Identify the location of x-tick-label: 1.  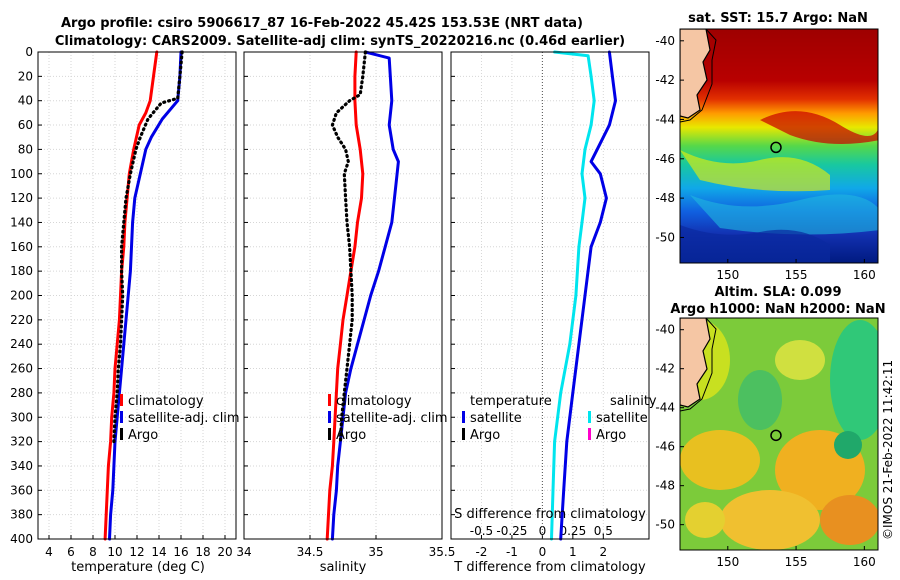
(573, 552).